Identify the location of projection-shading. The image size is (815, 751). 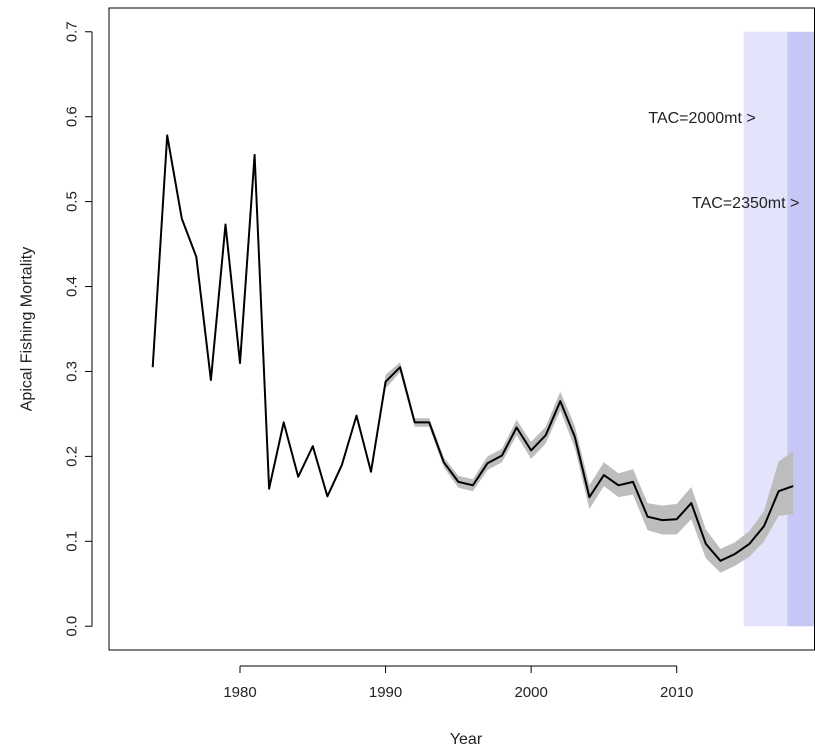
(779, 329).